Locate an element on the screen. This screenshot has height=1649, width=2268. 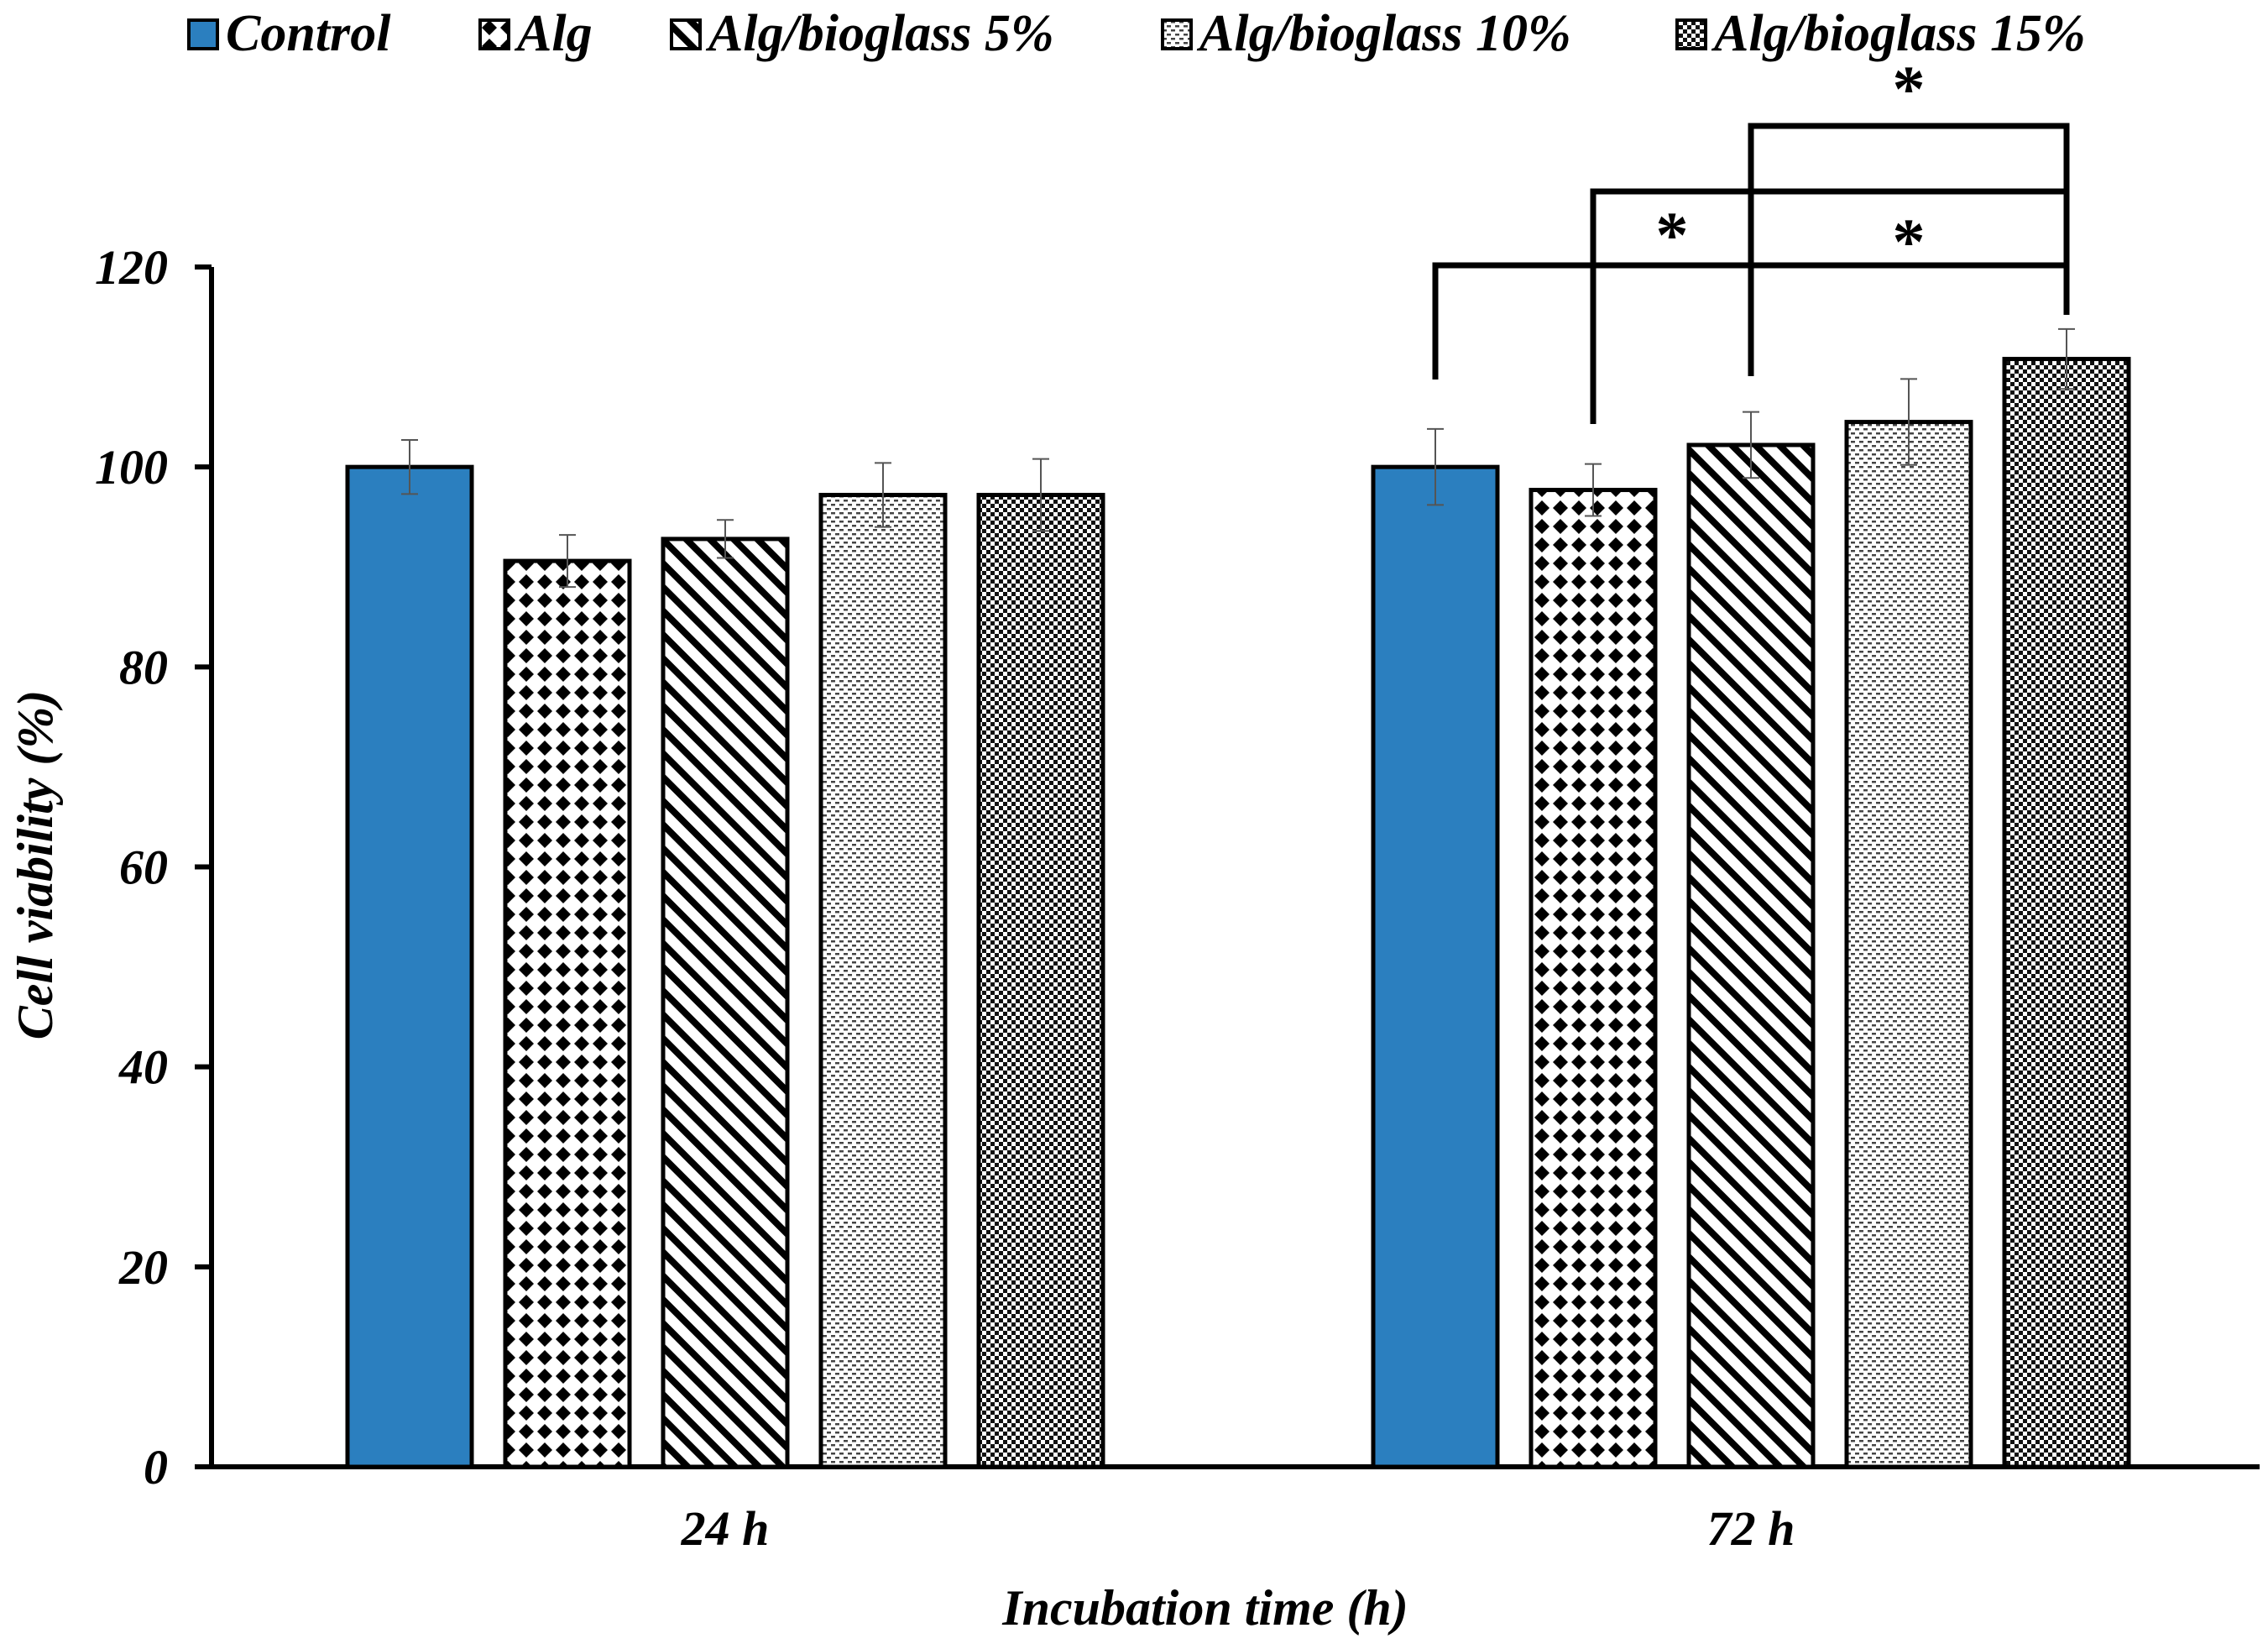
significance-brackets: * * * is located at coordinates (1751, 238).